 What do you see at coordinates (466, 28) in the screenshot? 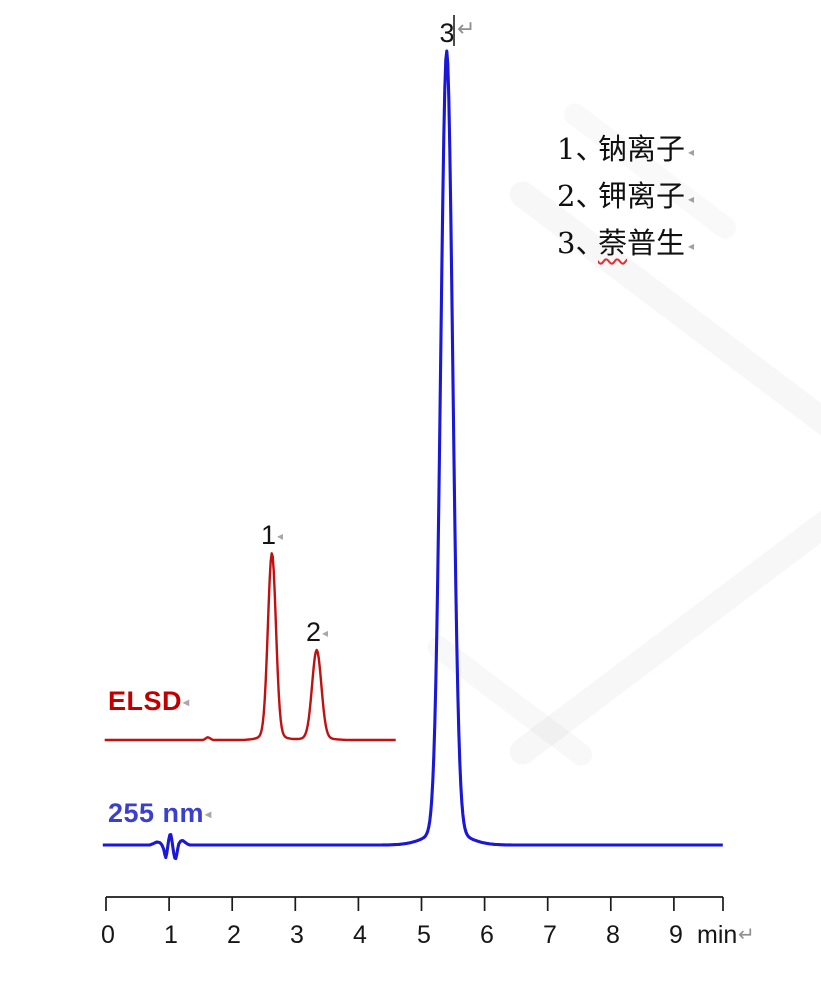
I see `return-mark-after-peak3: ↵` at bounding box center [466, 28].